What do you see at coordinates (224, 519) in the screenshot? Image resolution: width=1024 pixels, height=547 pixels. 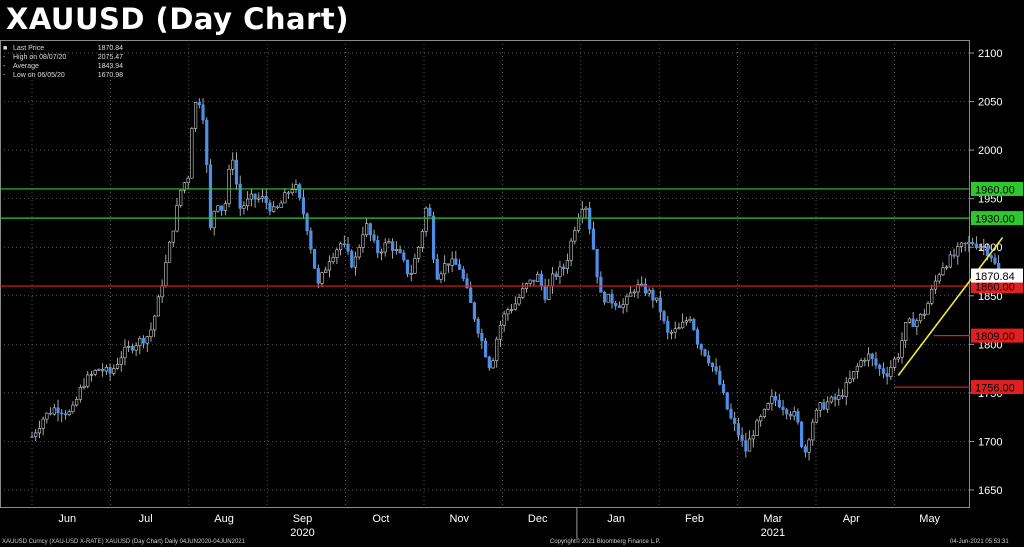 I see `x-tick-label: Aug` at bounding box center [224, 519].